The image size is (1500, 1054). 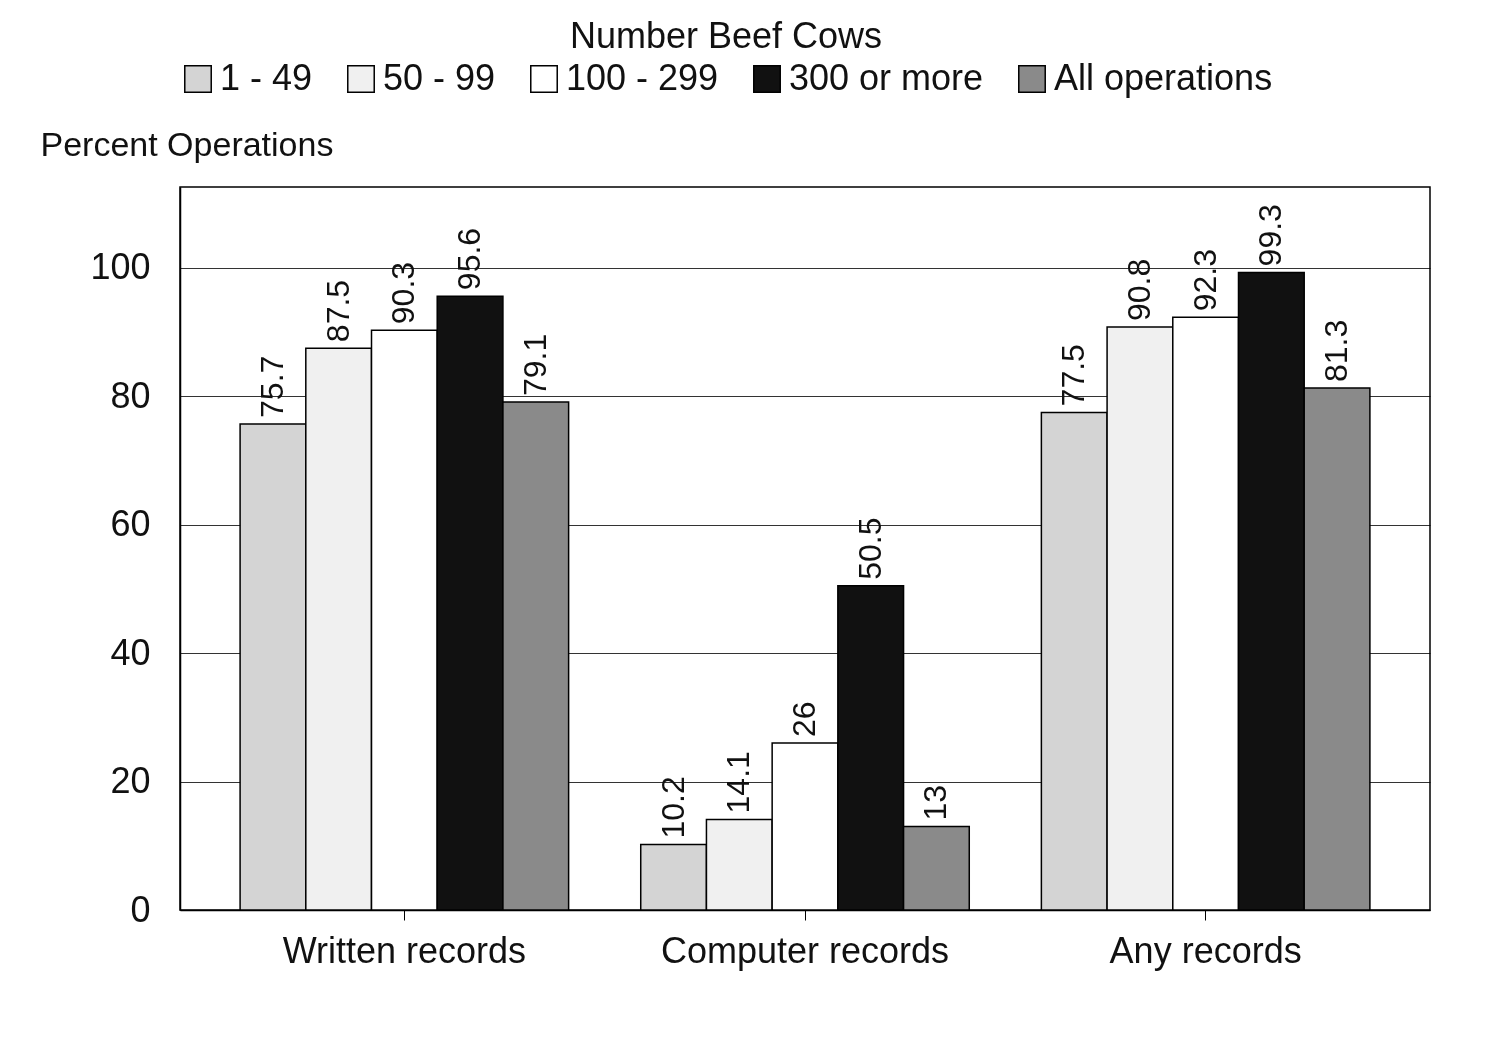 What do you see at coordinates (120, 267) in the screenshot?
I see `y-tick-label: 100` at bounding box center [120, 267].